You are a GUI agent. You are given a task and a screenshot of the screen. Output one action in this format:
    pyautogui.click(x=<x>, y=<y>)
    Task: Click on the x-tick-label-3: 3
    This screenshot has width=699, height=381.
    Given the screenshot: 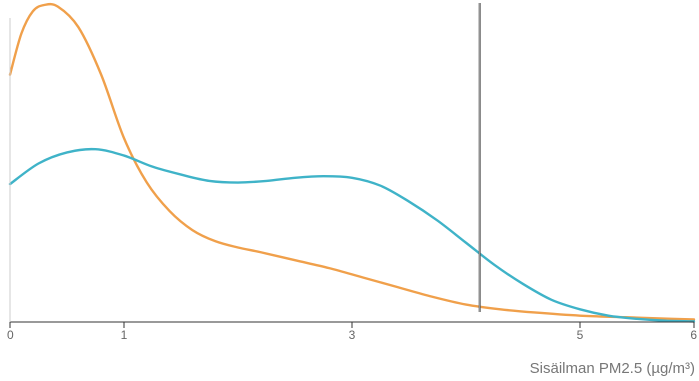 What is the action you would take?
    pyautogui.click(x=352, y=335)
    